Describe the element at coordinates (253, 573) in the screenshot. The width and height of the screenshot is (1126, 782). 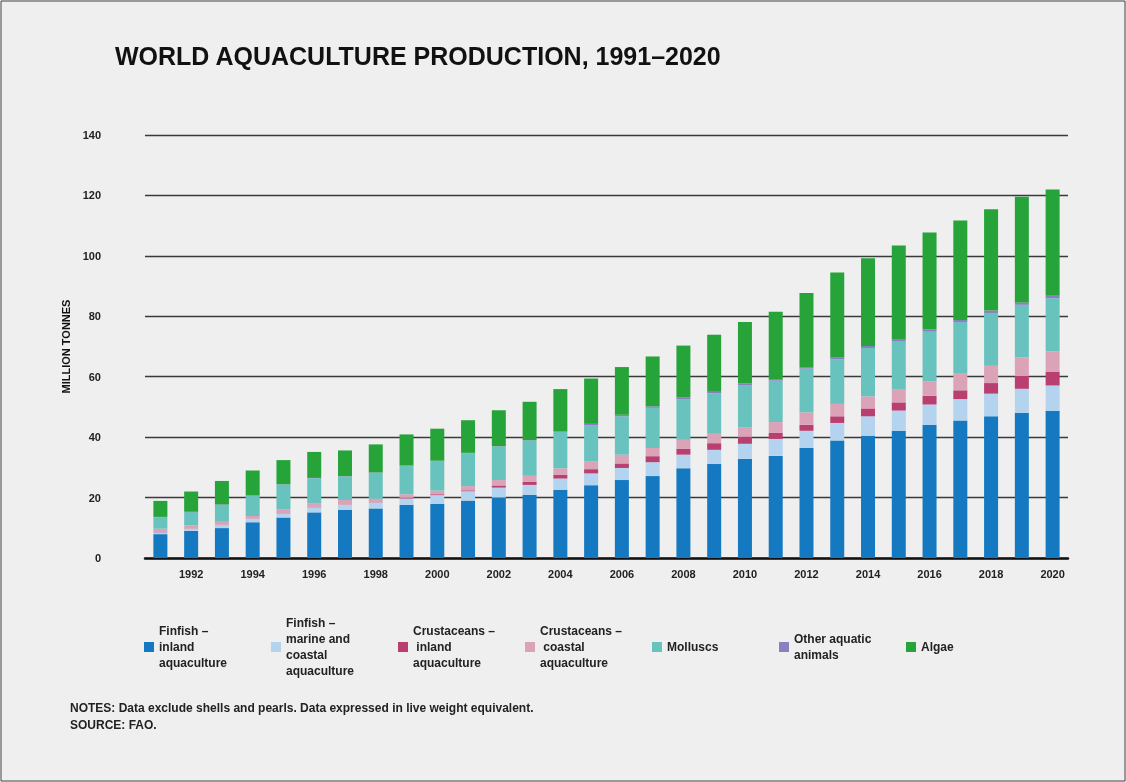
I see `x-tick-label: 1994` at that location.